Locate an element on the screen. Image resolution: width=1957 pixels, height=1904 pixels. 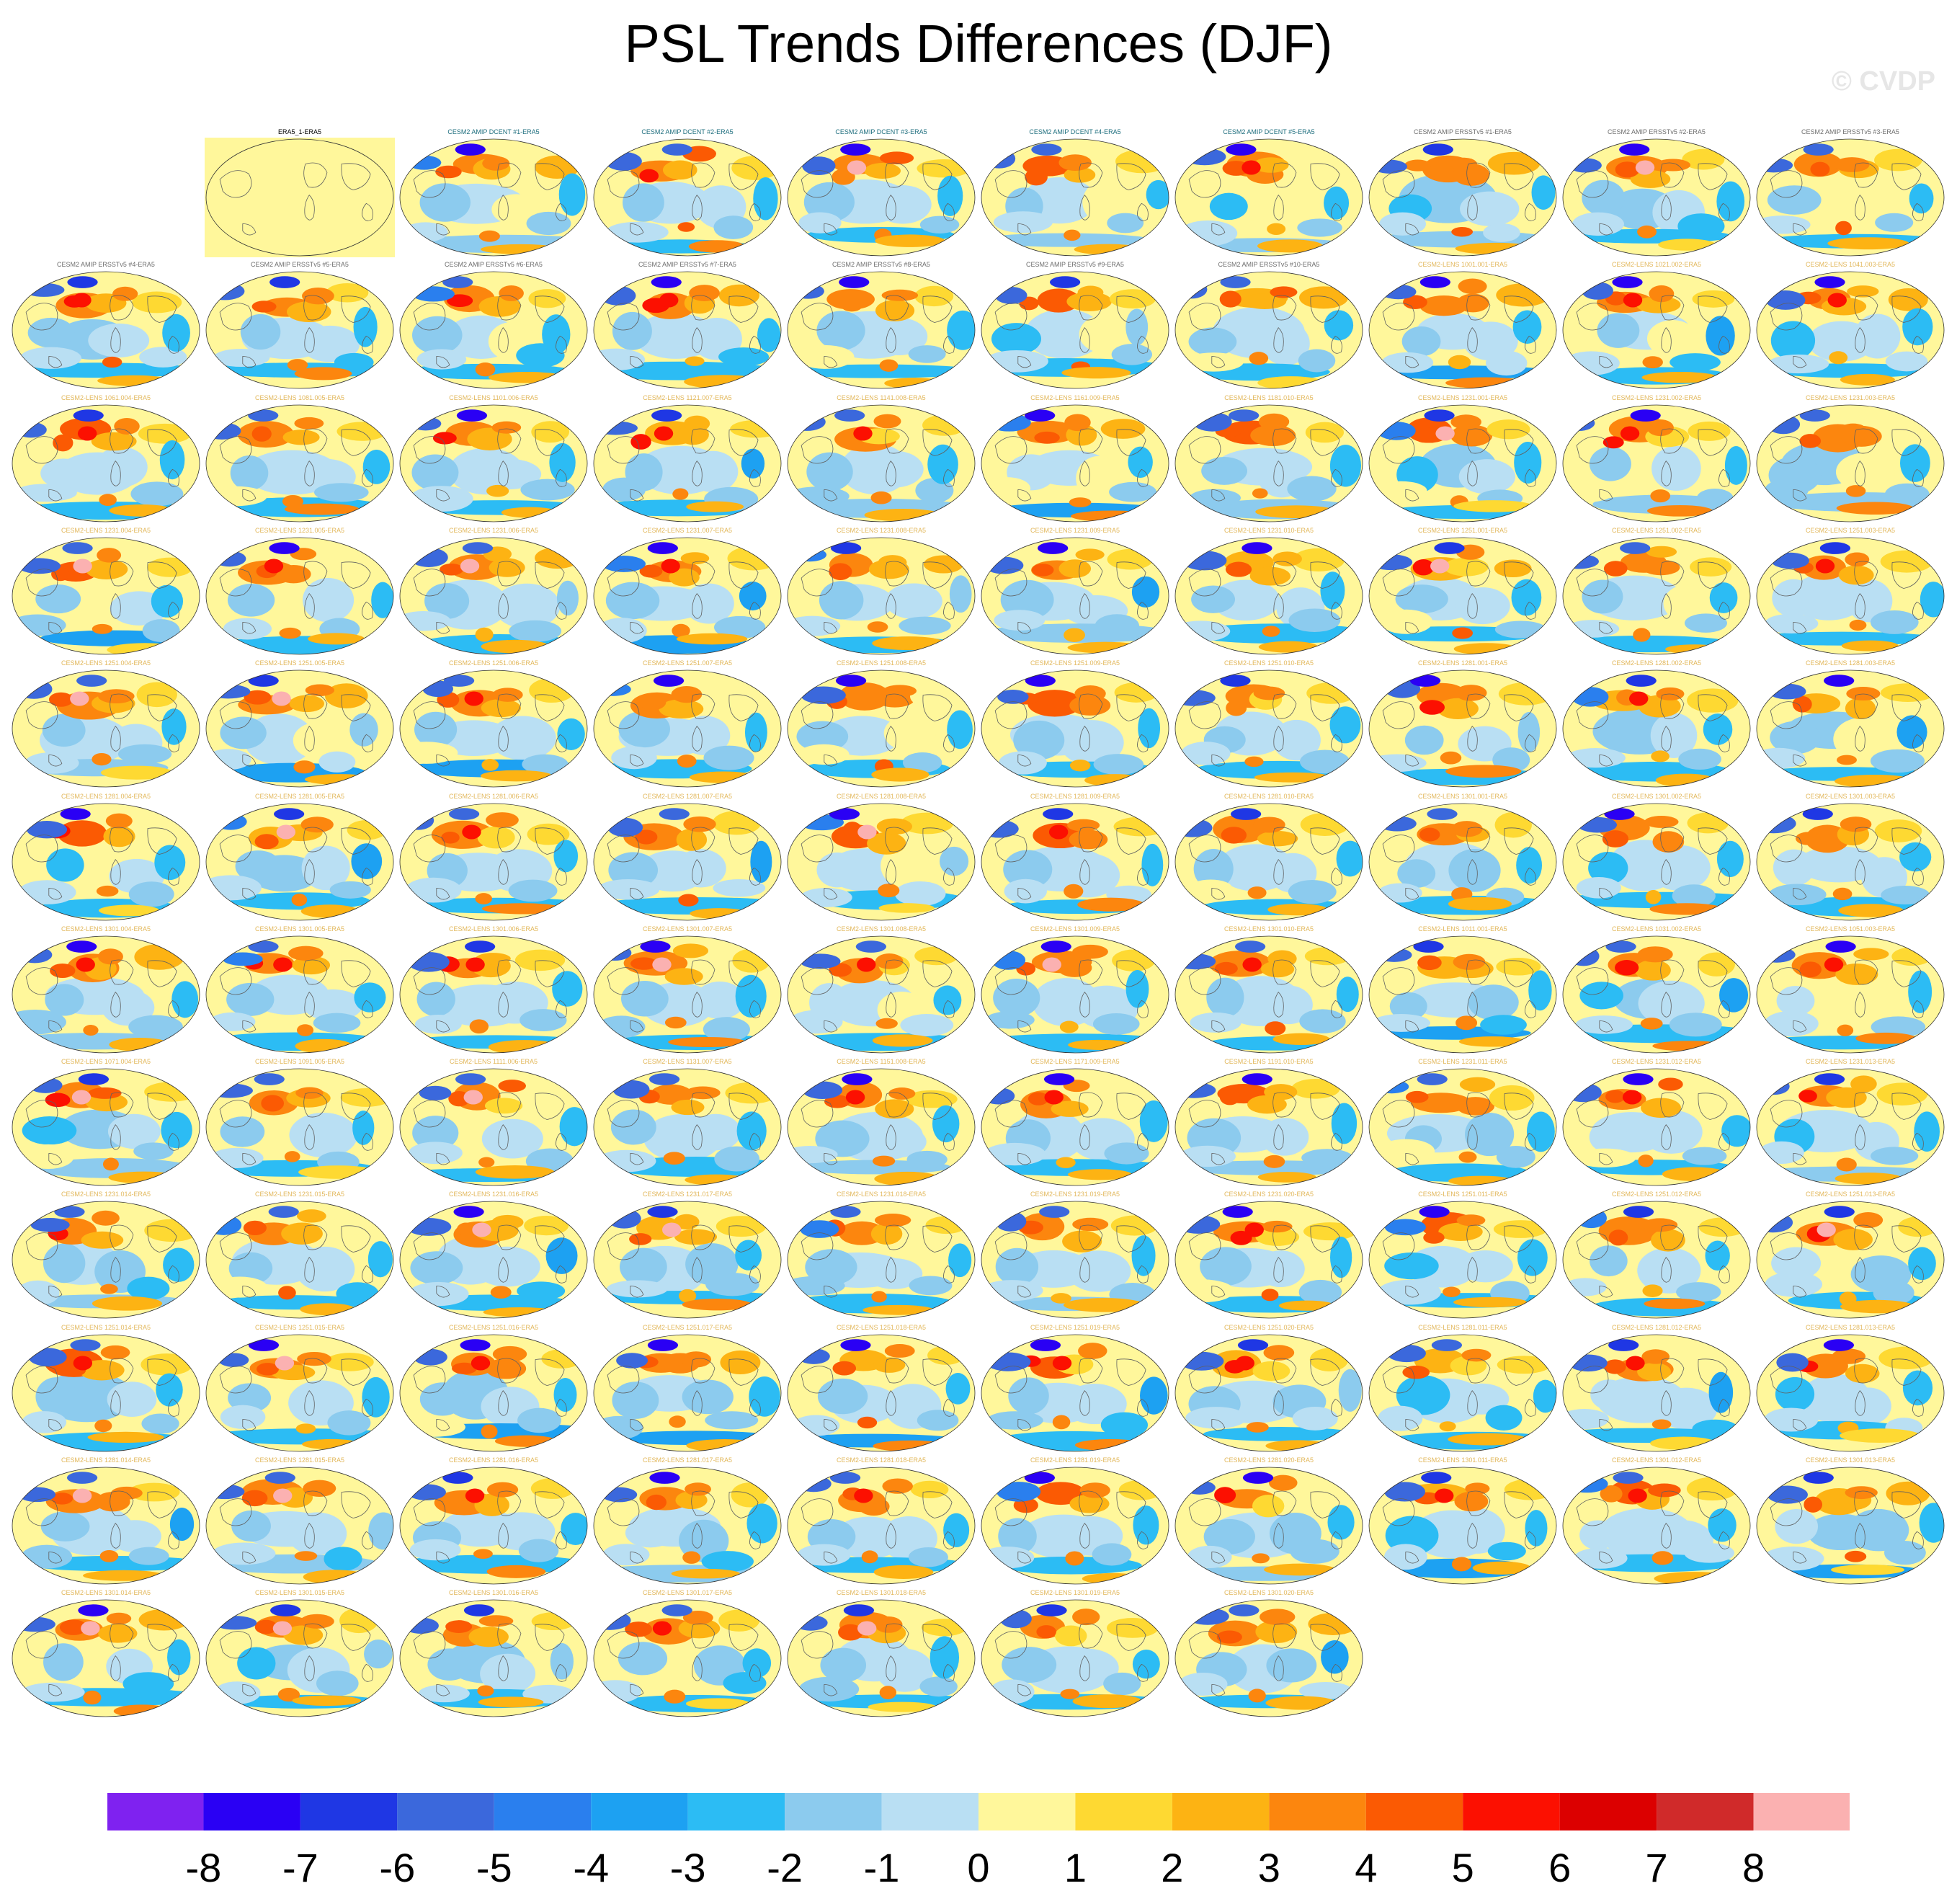
map-panel: CESM2-LENS 1301.017-ERA5 is located at coordinates (687, 1654).